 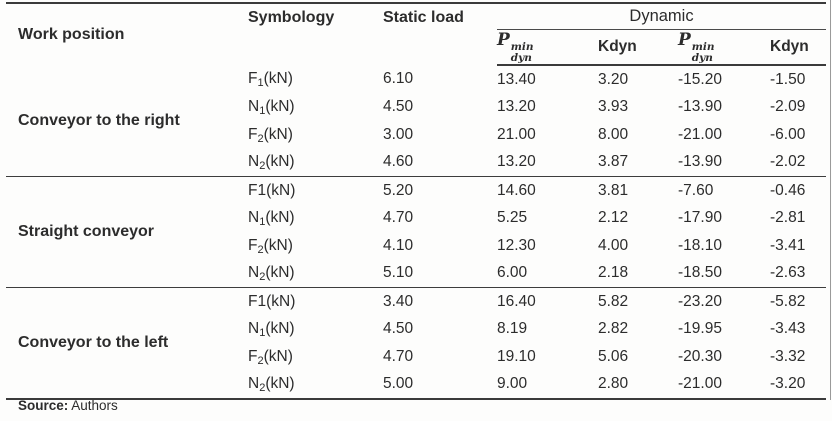 I want to click on dynamic-value-2: 5.06, so click(x=613, y=356).